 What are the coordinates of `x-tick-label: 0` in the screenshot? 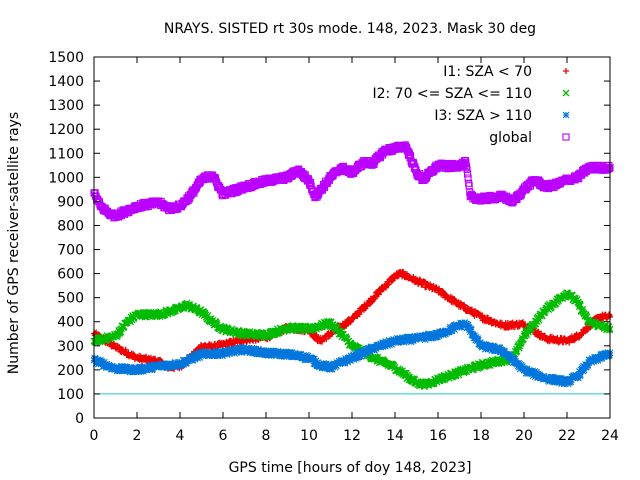 It's located at (94, 436).